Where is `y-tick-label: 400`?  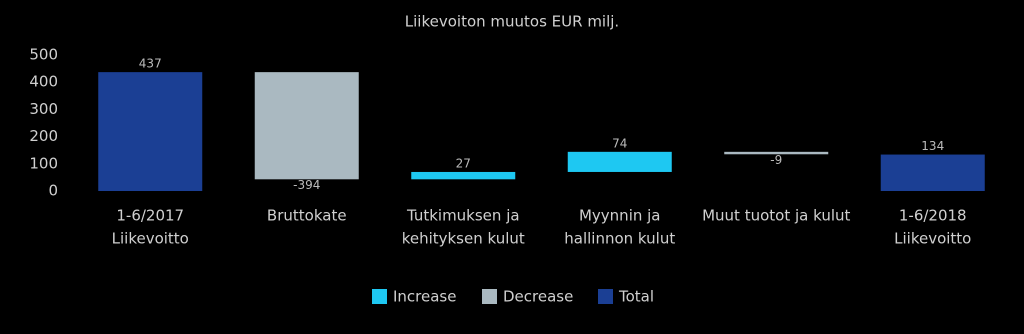 y-tick-label: 400 is located at coordinates (43, 82).